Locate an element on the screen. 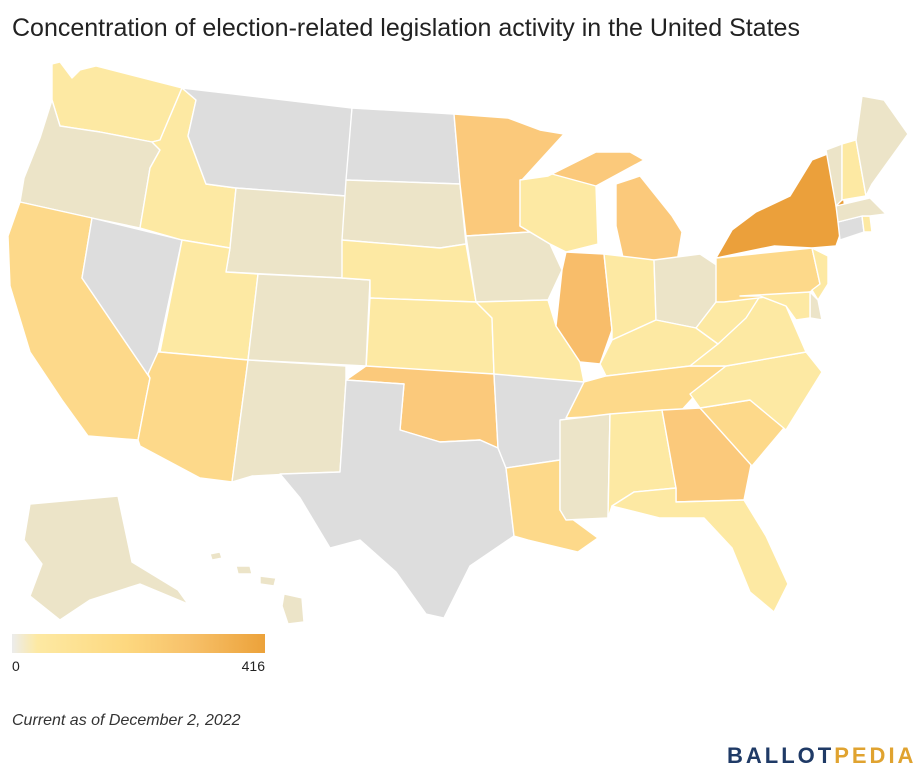  state-sd is located at coordinates (404, 214).